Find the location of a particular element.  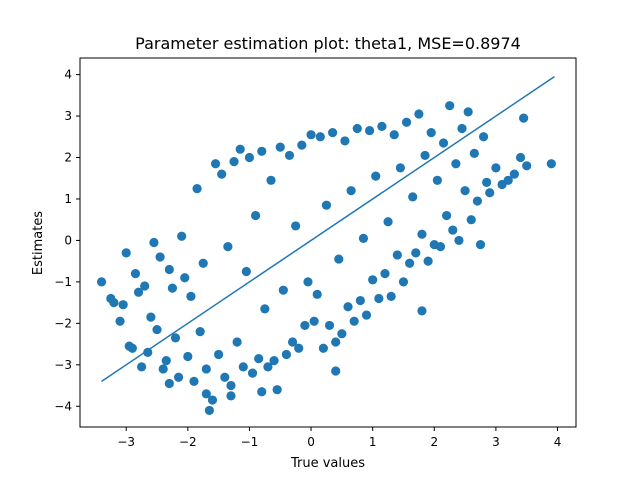

y-tick-label: −4 is located at coordinates (63, 406).